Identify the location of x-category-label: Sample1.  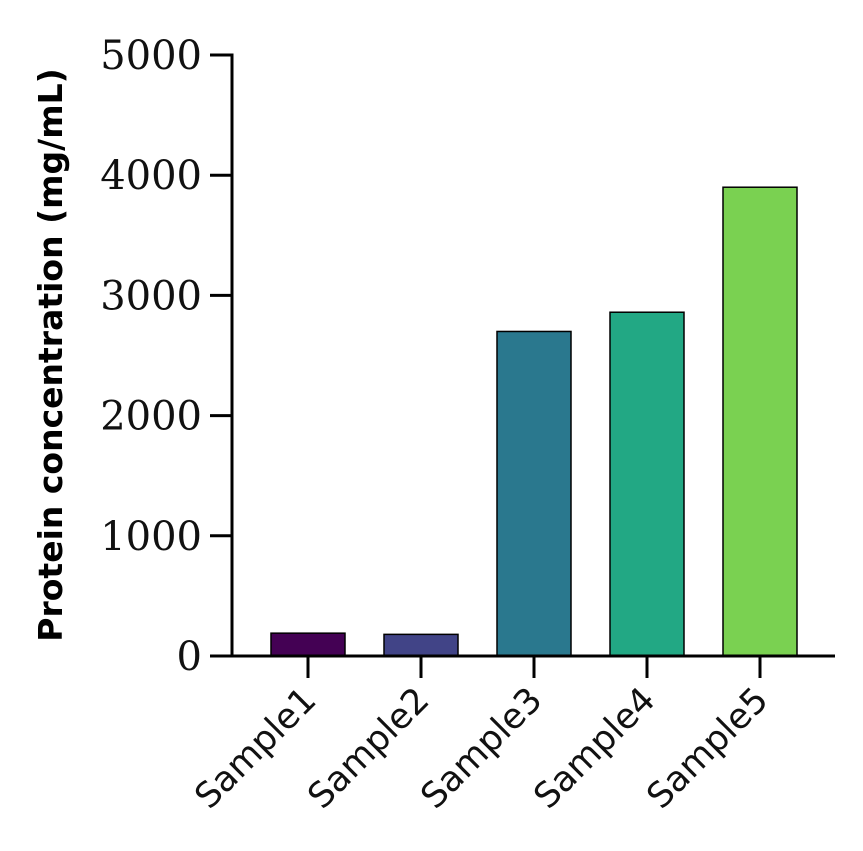
(256, 748).